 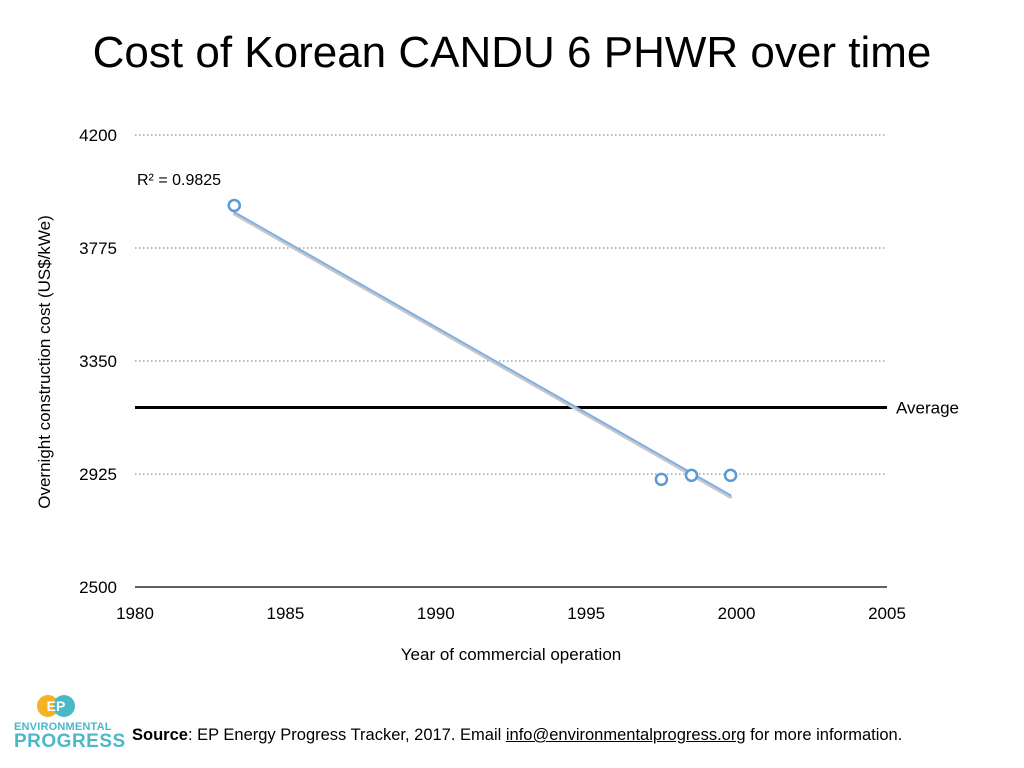 I want to click on email-link: info@environmentalprogress.org, so click(x=625, y=735).